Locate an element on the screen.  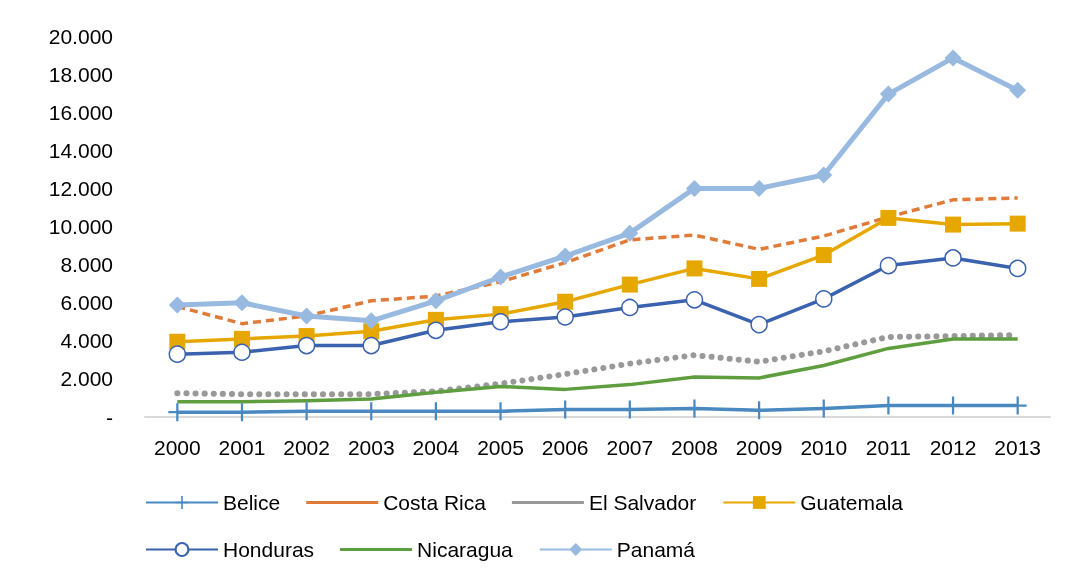
legend-label: Costa Rica is located at coordinates (435, 502).